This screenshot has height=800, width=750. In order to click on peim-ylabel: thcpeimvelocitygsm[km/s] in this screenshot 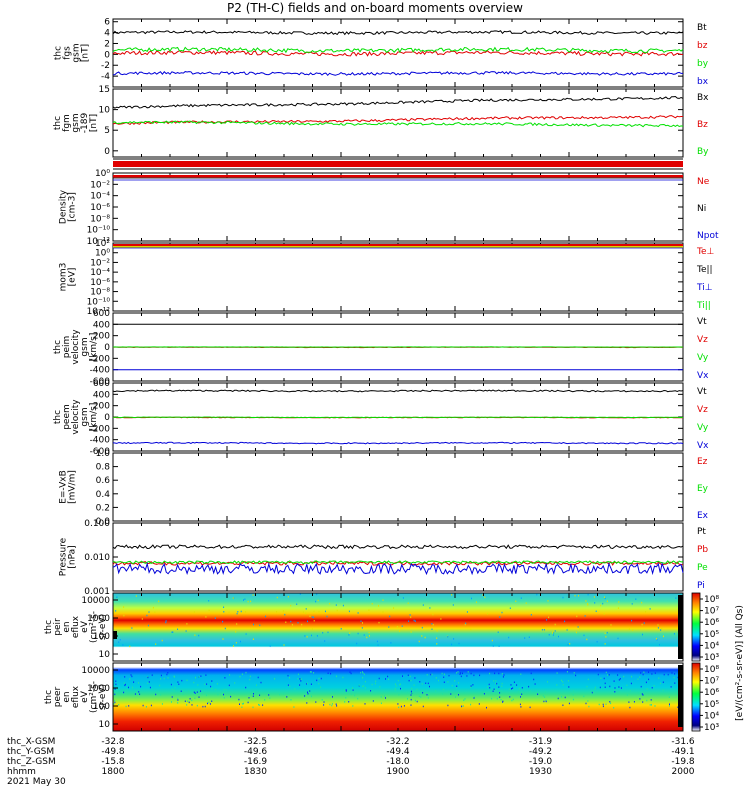, I will do `click(76, 347)`.